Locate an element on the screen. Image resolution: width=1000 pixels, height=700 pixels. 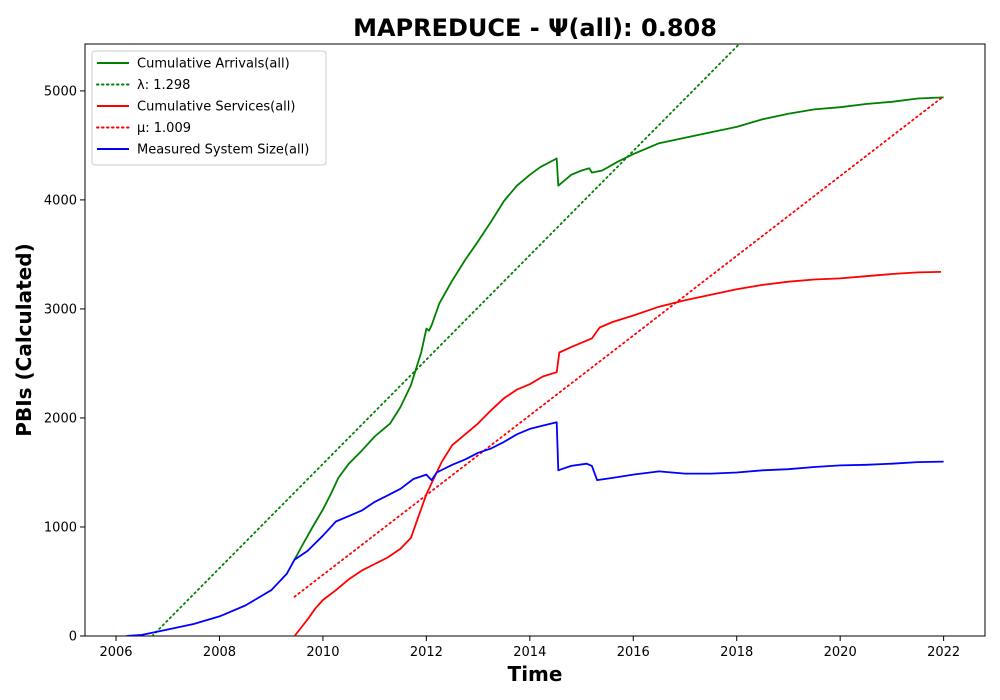
y-tick-label: 2000 is located at coordinates (60, 418).